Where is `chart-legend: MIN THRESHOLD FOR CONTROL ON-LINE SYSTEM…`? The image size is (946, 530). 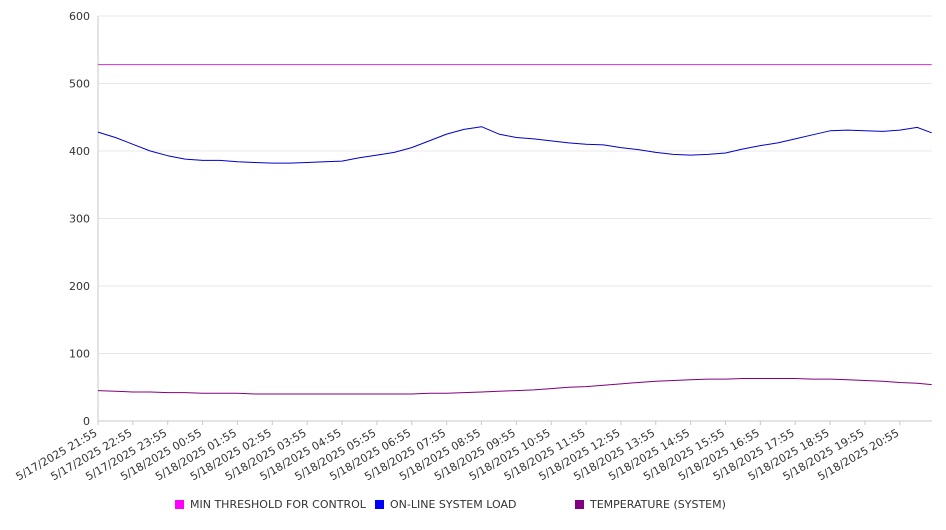
chart-legend: MIN THRESHOLD FOR CONTROL ON-LINE SYSTEM… is located at coordinates (473, 506).